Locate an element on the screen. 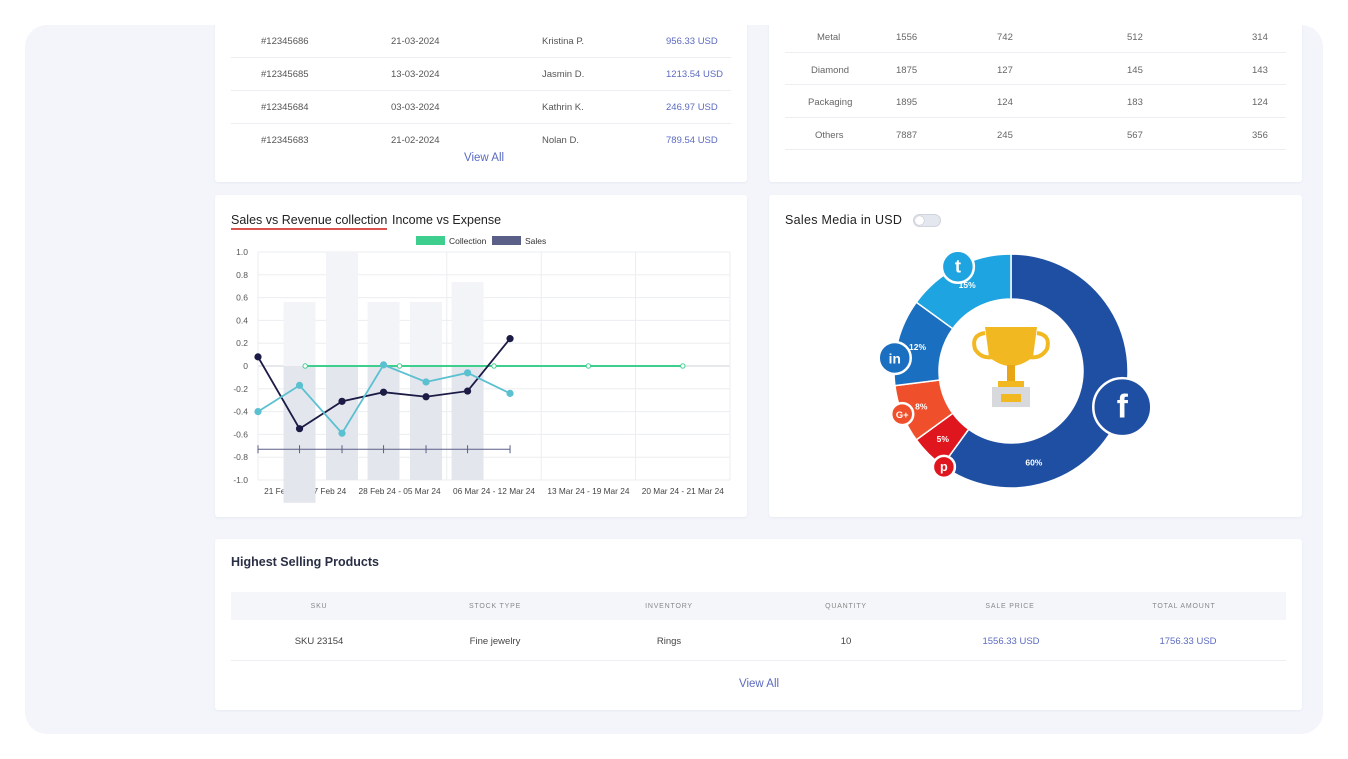  y-tick-label: 0.2 is located at coordinates (242, 343).